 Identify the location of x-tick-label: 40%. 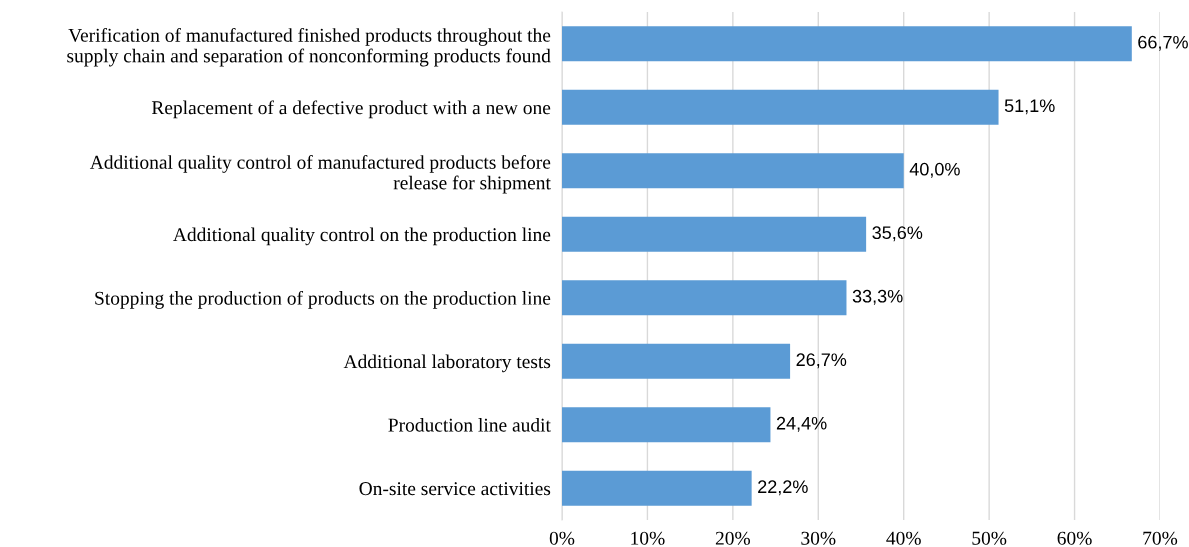
(903, 538).